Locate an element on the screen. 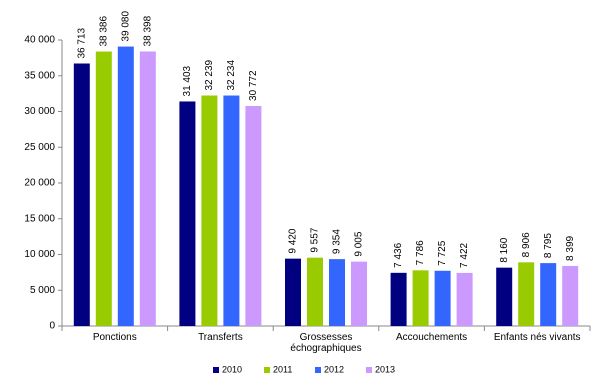 This screenshot has width=600, height=384. x-tick-label: Grossesses échographiques is located at coordinates (326, 343).